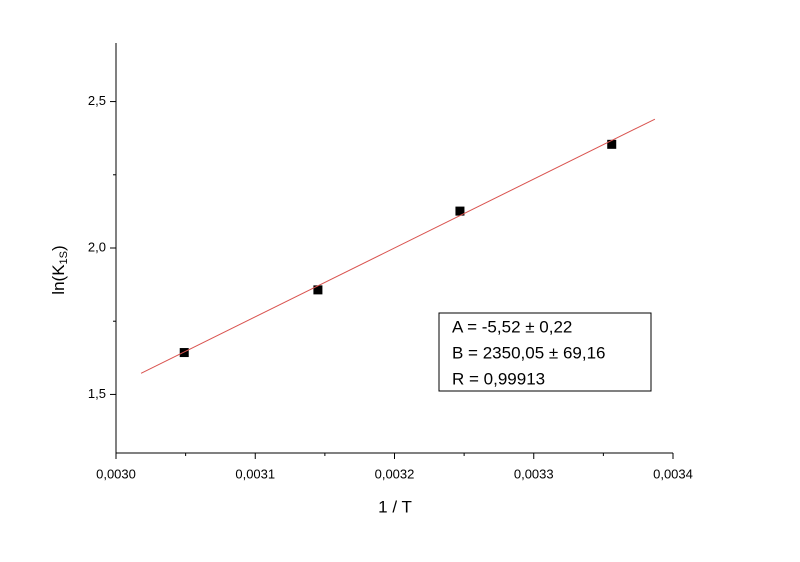 Image resolution: width=800 pixels, height=562 pixels. Describe the element at coordinates (395, 506) in the screenshot. I see `x-axis-label: 1 / T` at that location.